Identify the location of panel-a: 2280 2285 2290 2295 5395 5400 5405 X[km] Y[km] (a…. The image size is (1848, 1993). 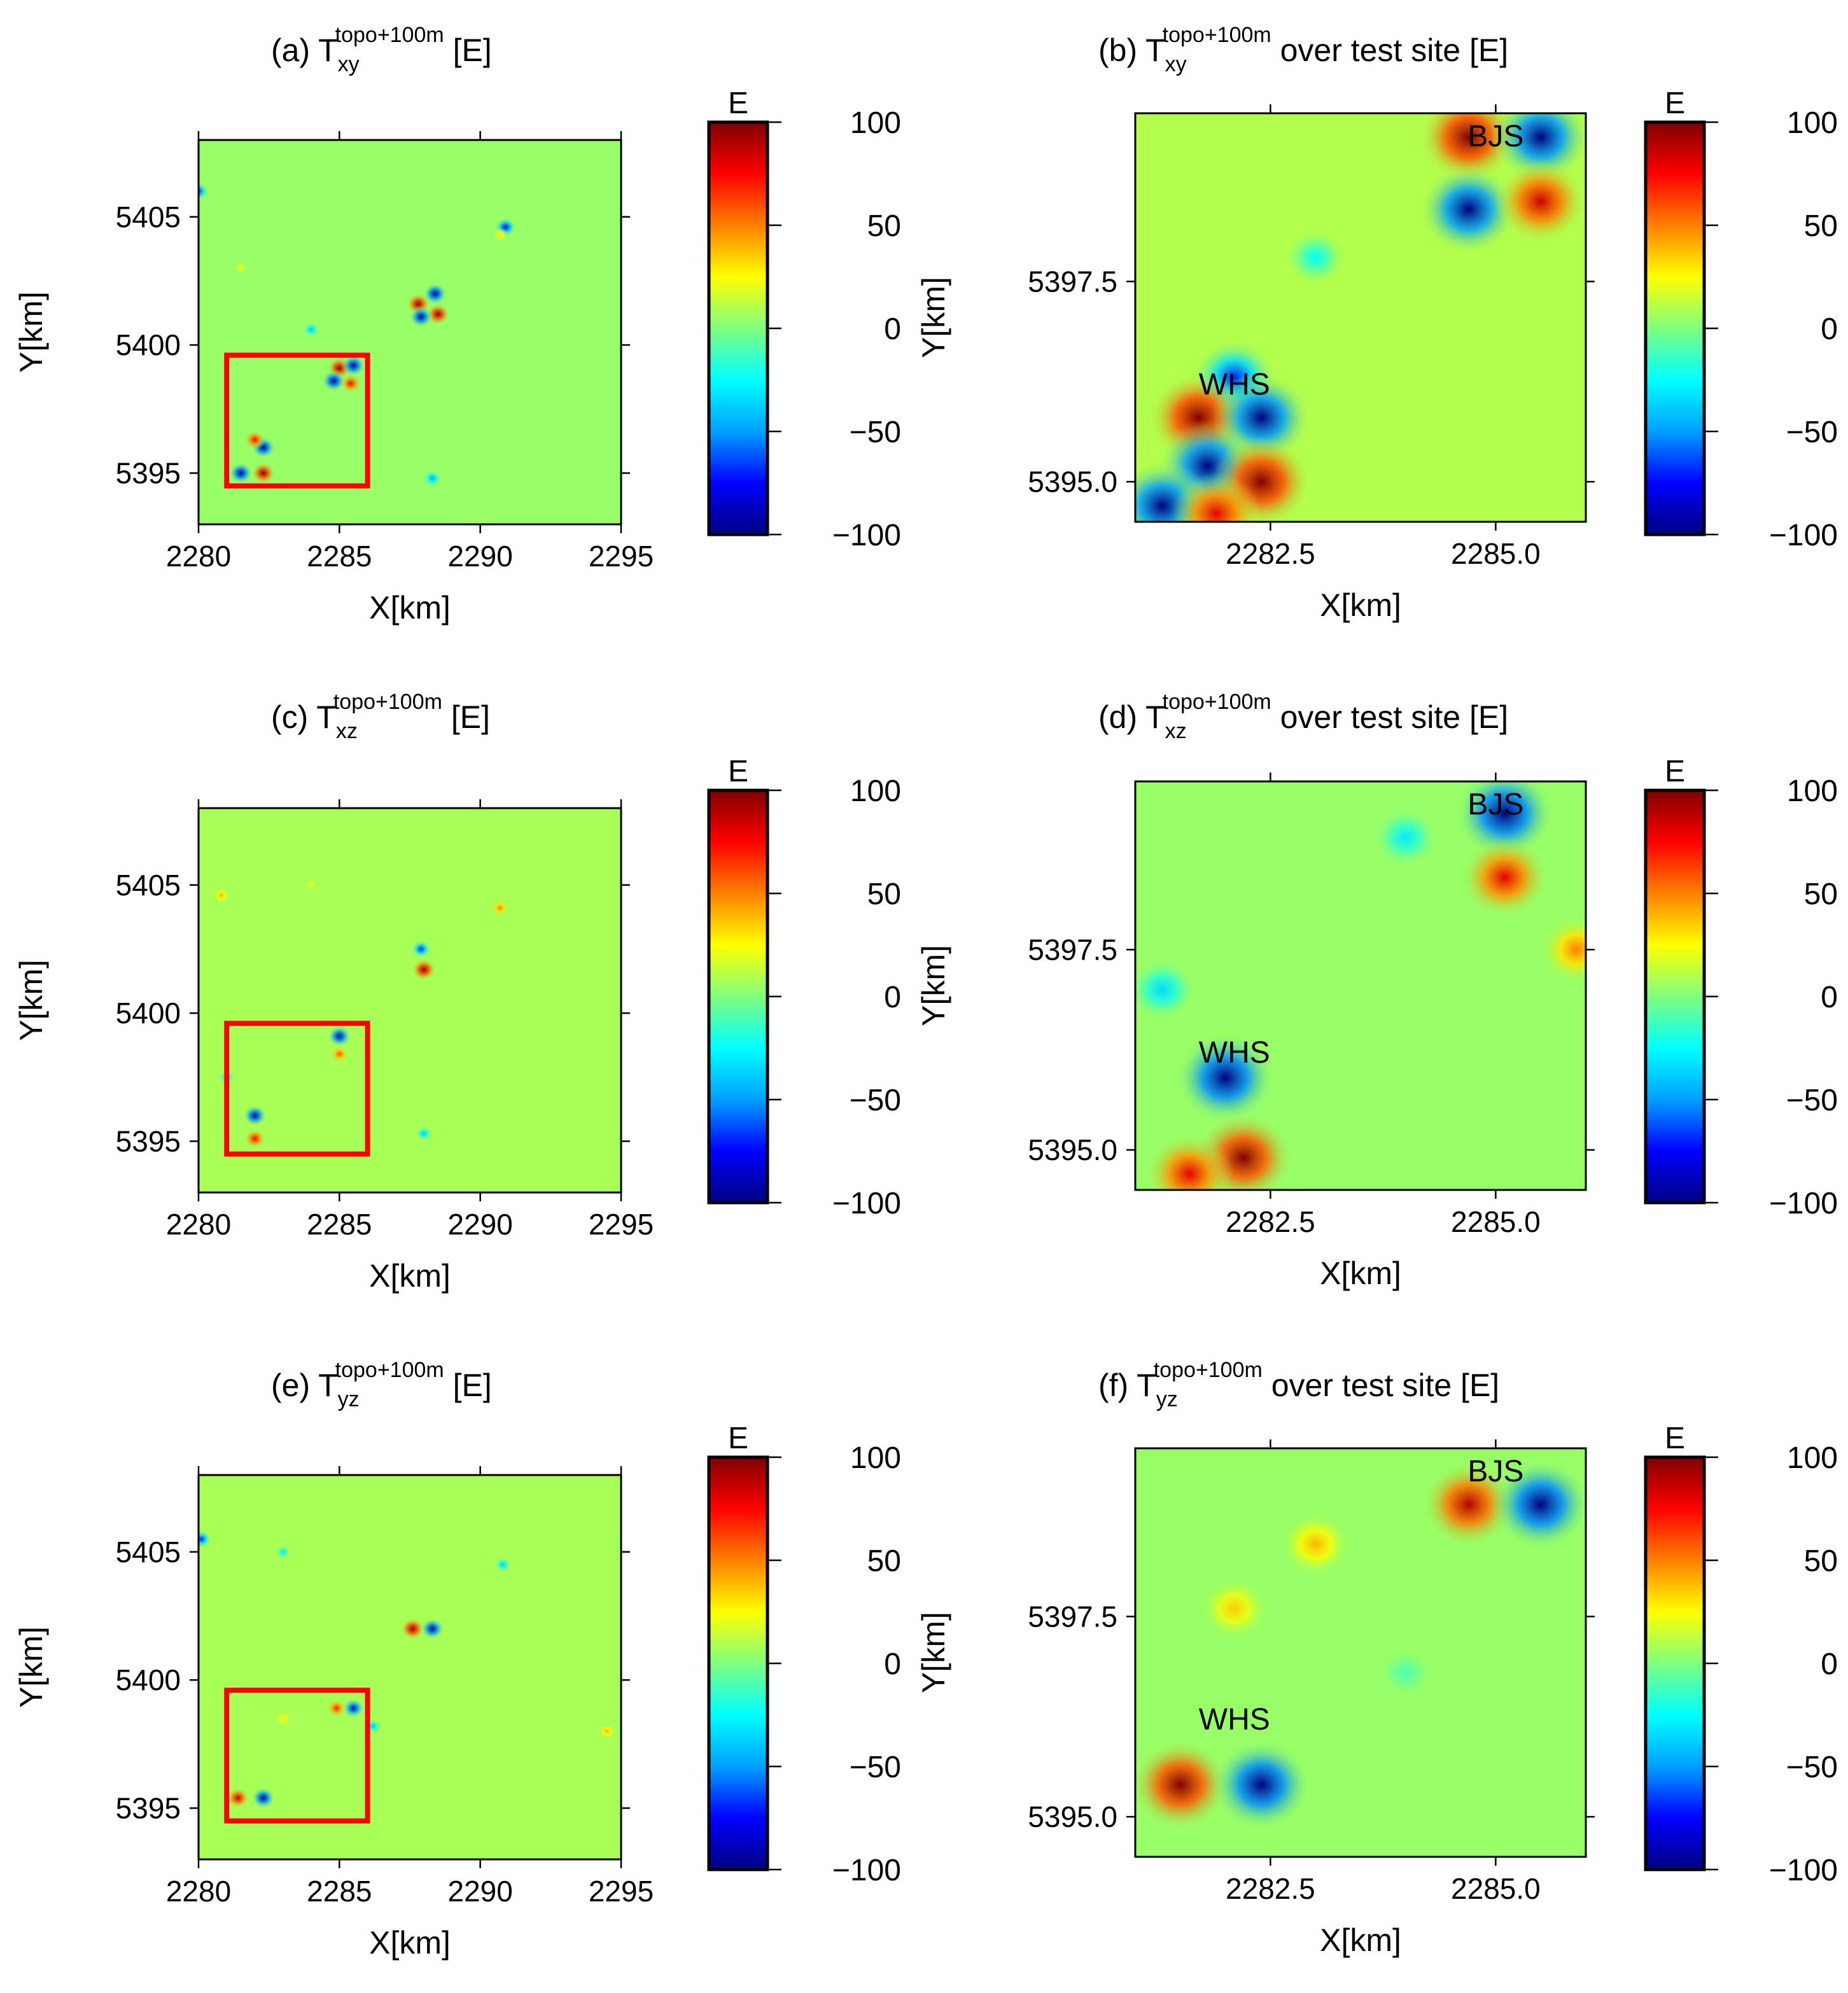
(457, 324).